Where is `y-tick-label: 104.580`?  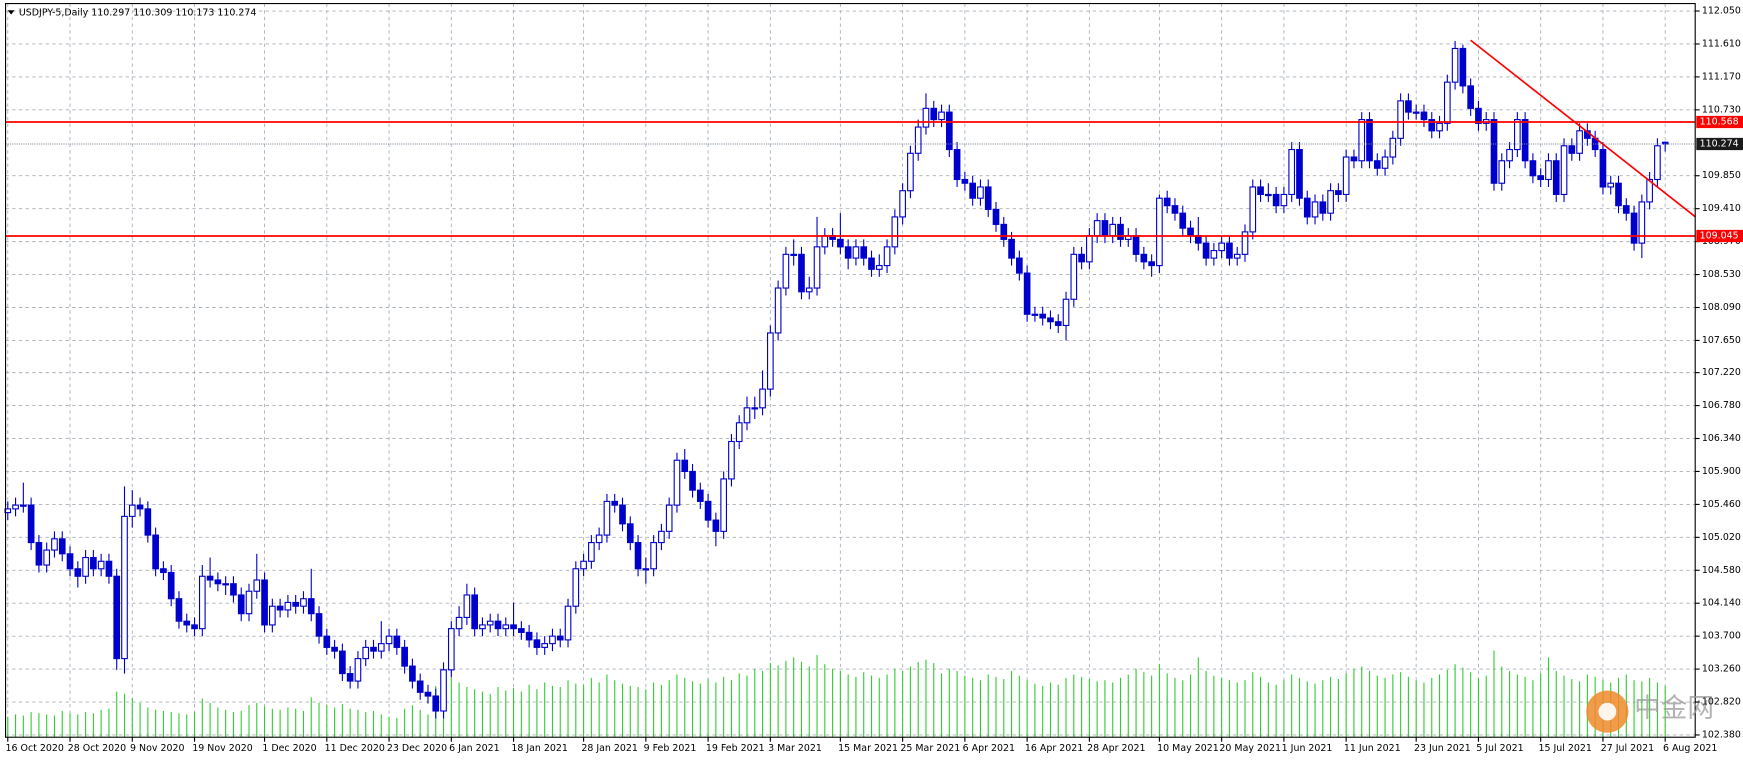 y-tick-label: 104.580 is located at coordinates (1721, 570).